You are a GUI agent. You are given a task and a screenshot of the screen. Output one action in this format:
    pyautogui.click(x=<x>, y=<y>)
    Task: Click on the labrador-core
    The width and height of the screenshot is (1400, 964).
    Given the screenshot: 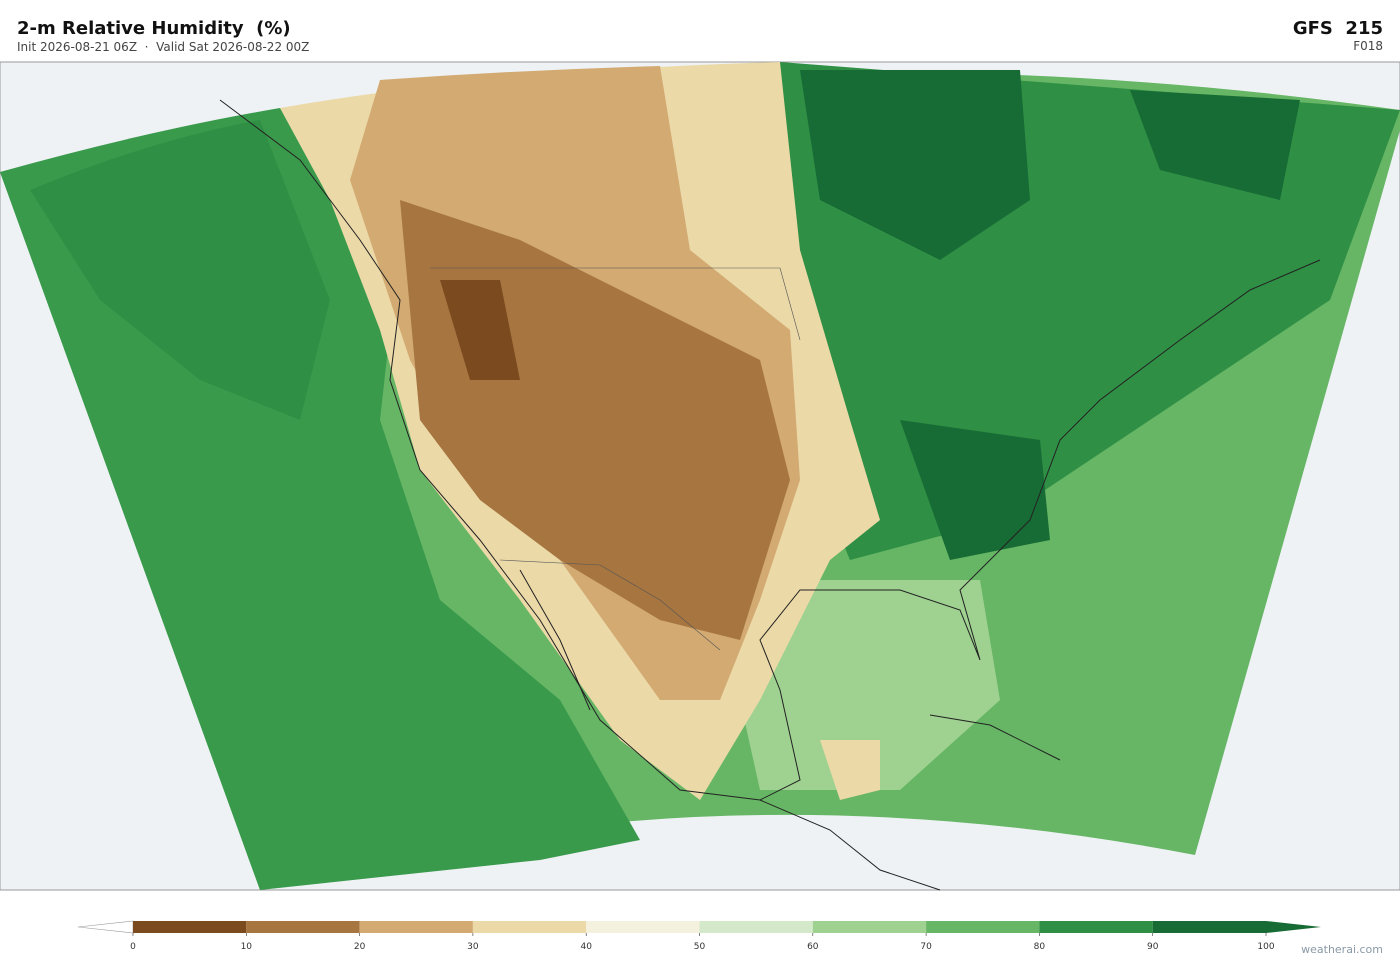 What is the action you would take?
    pyautogui.click(x=1215, y=145)
    